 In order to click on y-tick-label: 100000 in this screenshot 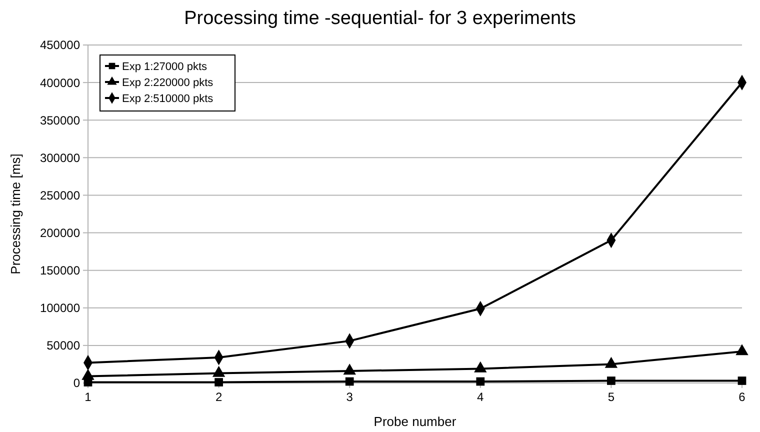, I will do `click(60, 308)`.